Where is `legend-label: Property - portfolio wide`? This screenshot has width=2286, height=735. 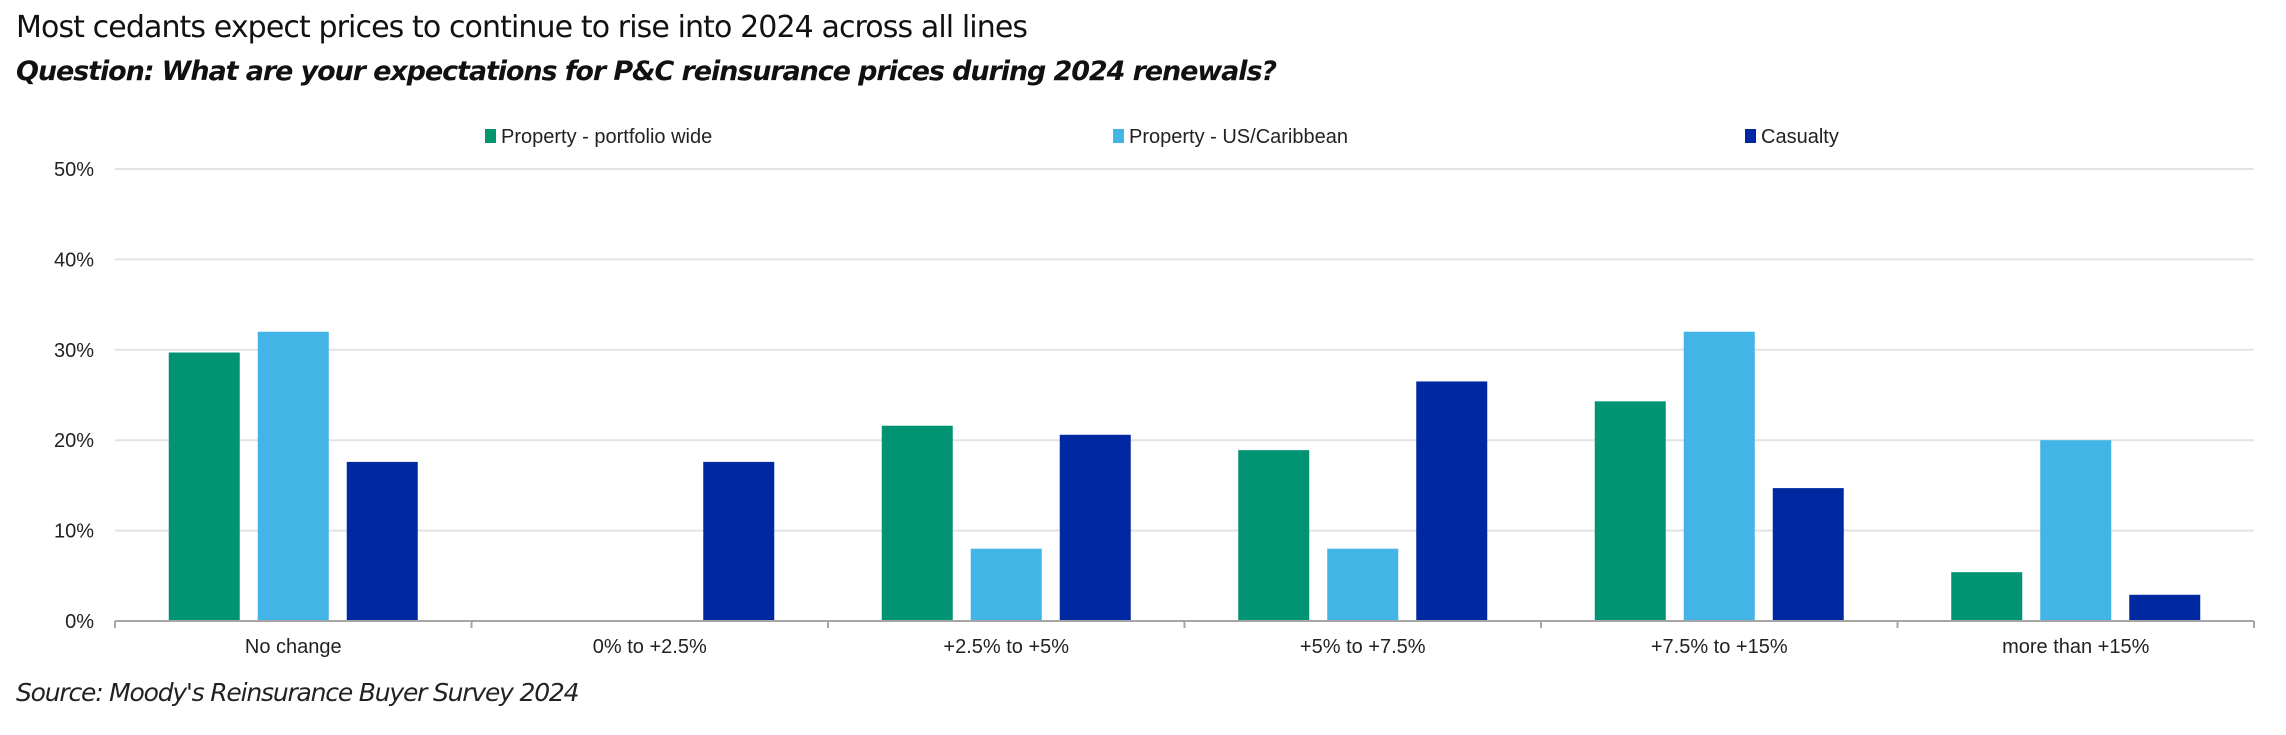 legend-label: Property - portfolio wide is located at coordinates (606, 137).